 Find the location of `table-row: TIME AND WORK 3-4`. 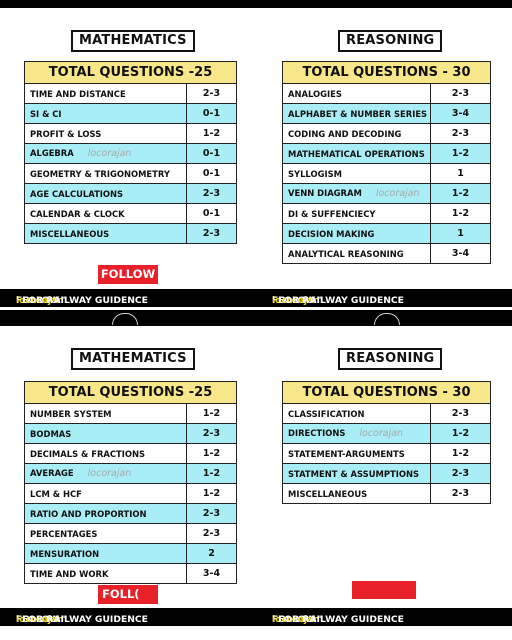

table-row: TIME AND WORK 3-4 is located at coordinates (131, 573).